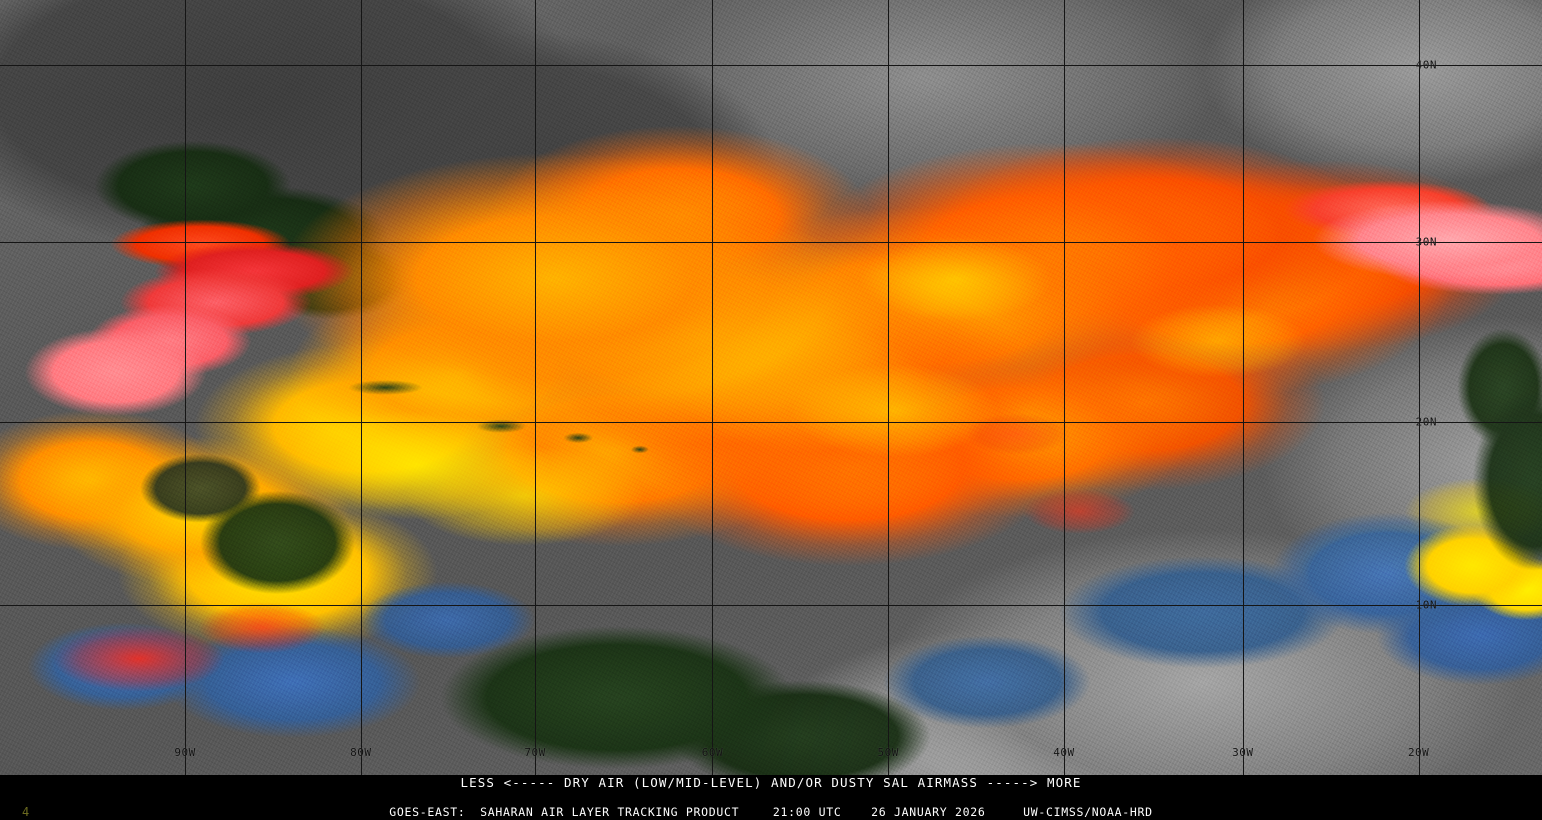  What do you see at coordinates (1088, 812) in the screenshot?
I see `credit-label: UW-CIMSS/NOAA-HRD` at bounding box center [1088, 812].